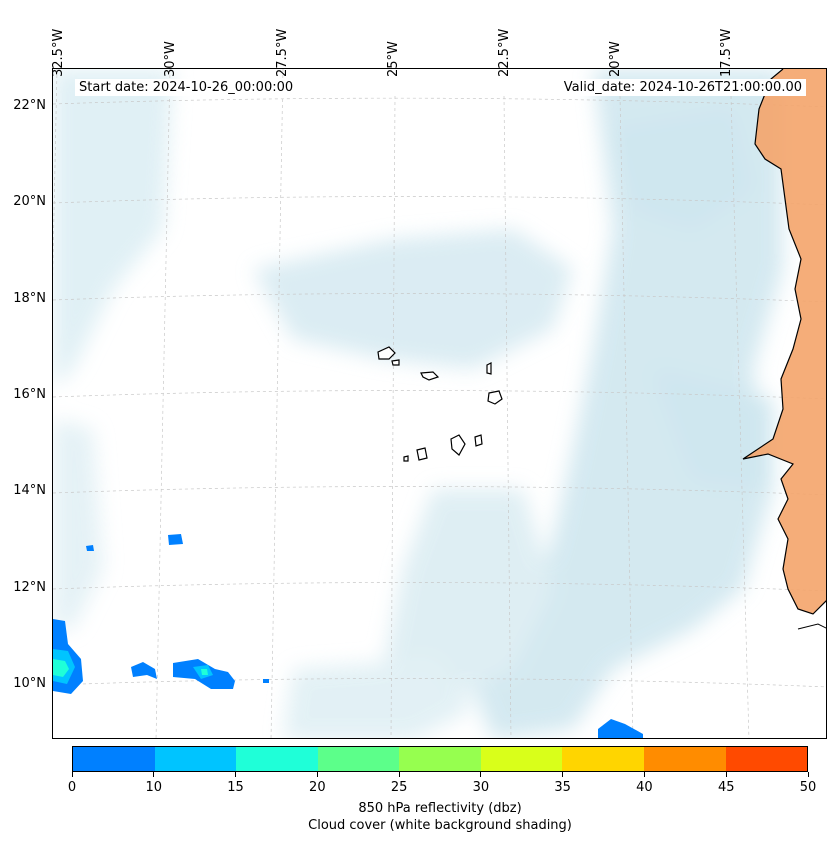  Describe the element at coordinates (393, 59) in the screenshot. I see `lon-label-25w: 25°W` at that location.